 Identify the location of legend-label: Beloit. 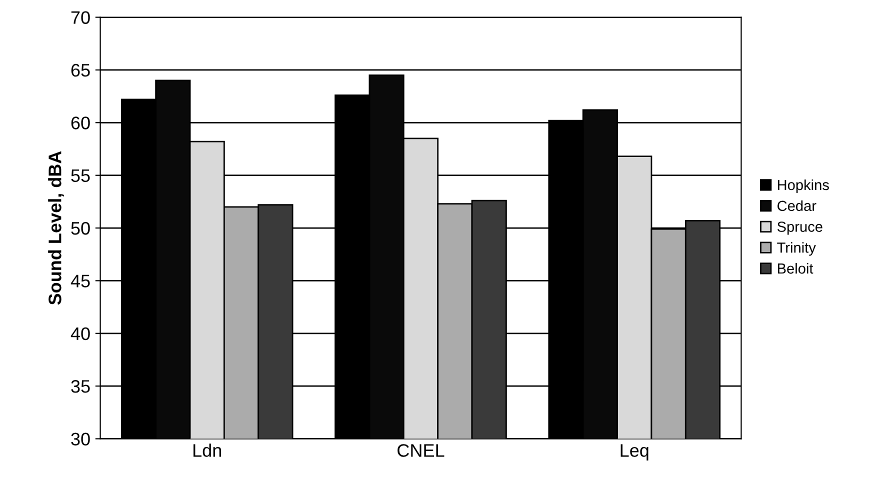
(796, 268).